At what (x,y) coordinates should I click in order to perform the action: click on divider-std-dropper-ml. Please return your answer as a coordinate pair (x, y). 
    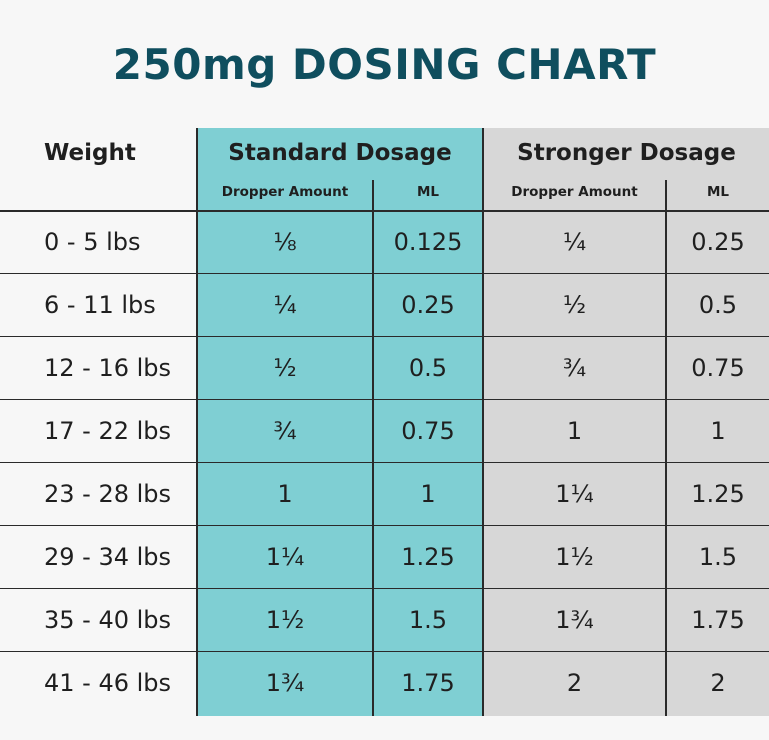
    Looking at the image, I should click on (373, 448).